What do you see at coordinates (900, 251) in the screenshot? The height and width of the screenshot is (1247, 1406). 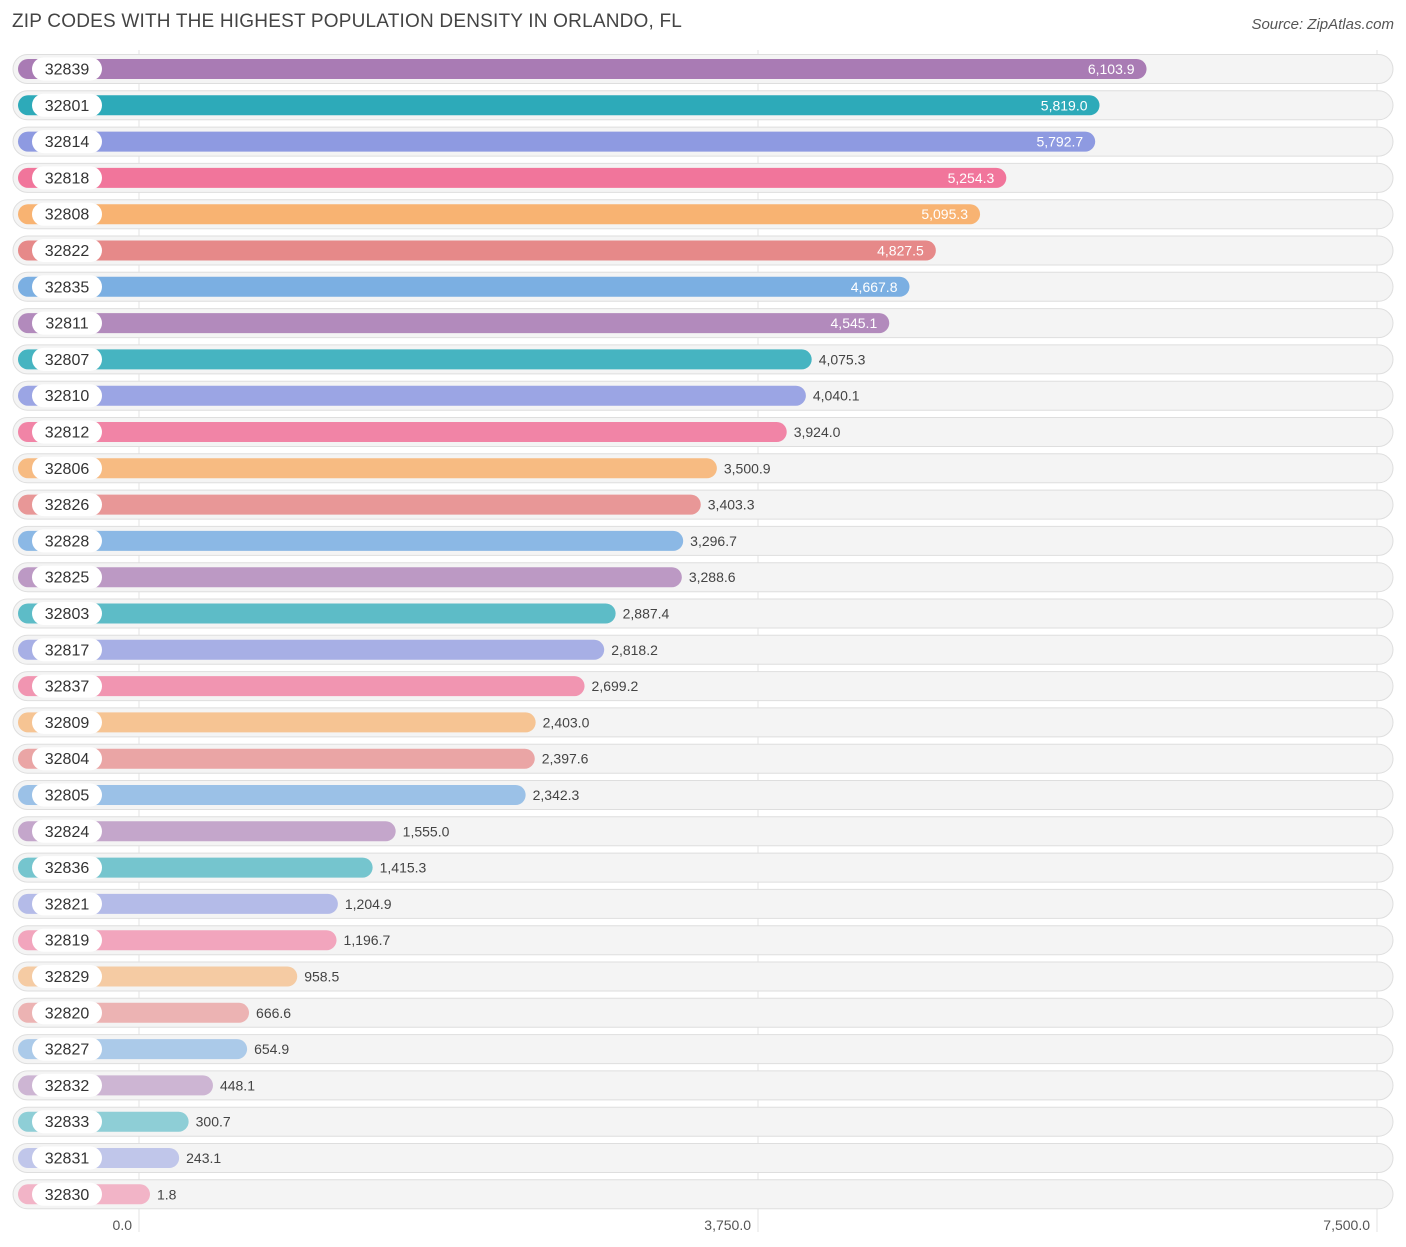 I see `value-label: 4,827.5` at bounding box center [900, 251].